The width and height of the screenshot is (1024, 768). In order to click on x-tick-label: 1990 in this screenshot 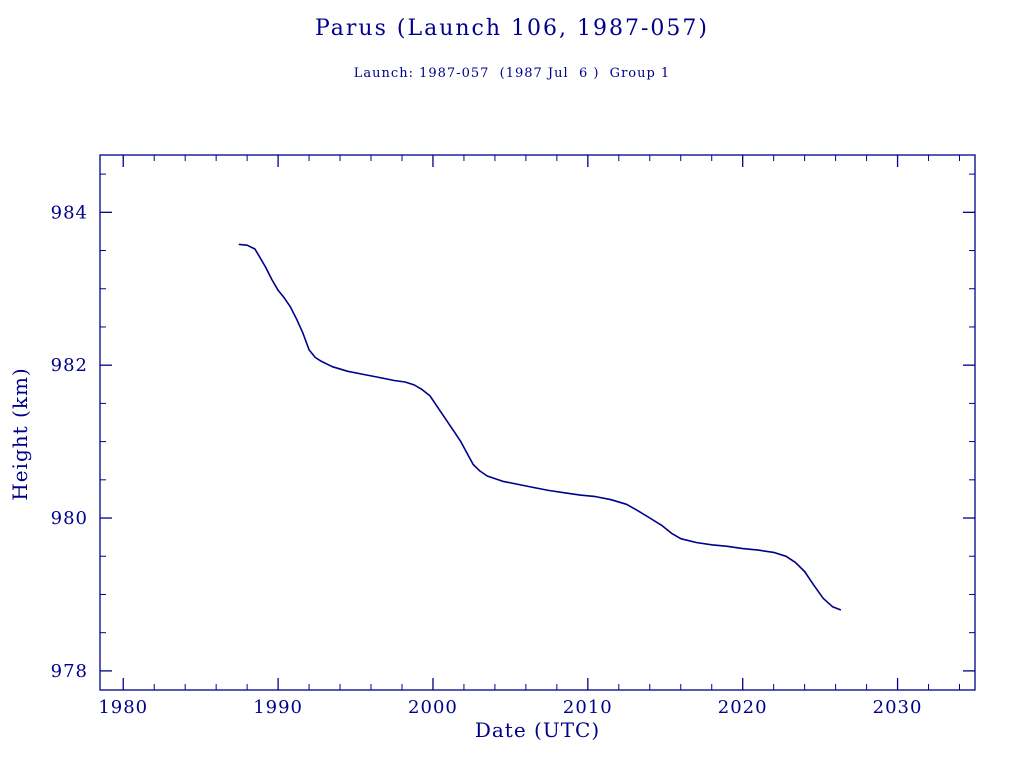, I will do `click(278, 707)`.